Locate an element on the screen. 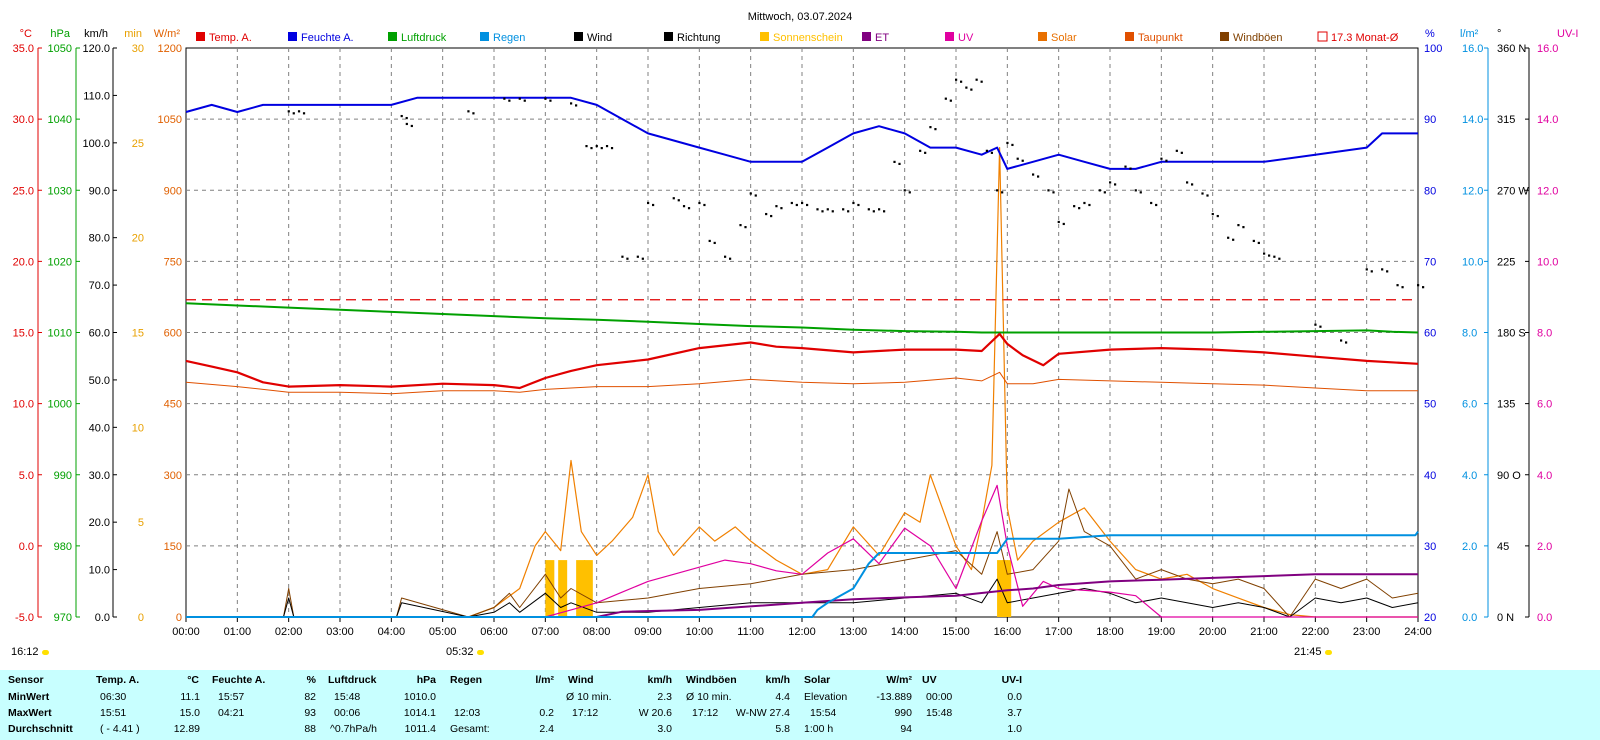 The image size is (1600, 740). axis-tick-label: 0 is located at coordinates (179, 618).